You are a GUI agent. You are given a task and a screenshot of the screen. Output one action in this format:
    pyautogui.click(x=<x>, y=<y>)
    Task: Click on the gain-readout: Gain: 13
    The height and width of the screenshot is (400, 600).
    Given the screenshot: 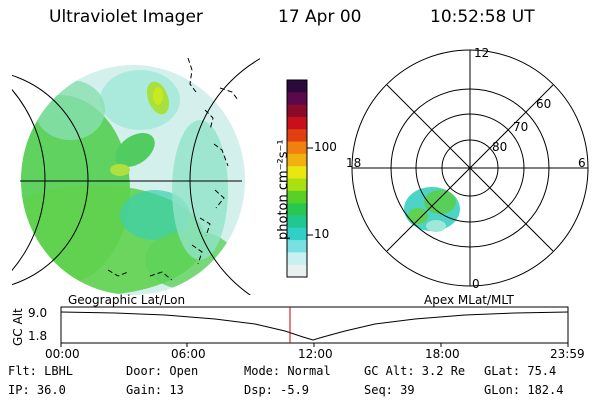 What is the action you would take?
    pyautogui.click(x=155, y=390)
    